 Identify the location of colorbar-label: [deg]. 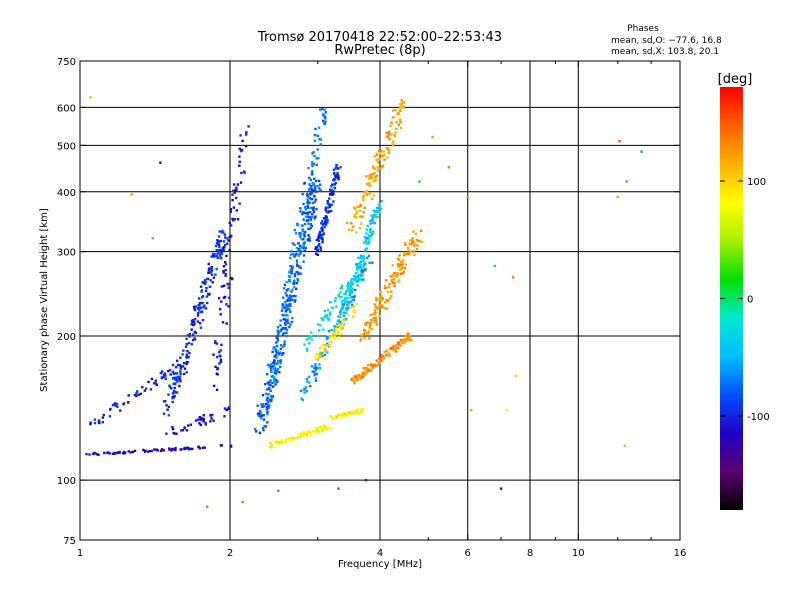
(735, 79).